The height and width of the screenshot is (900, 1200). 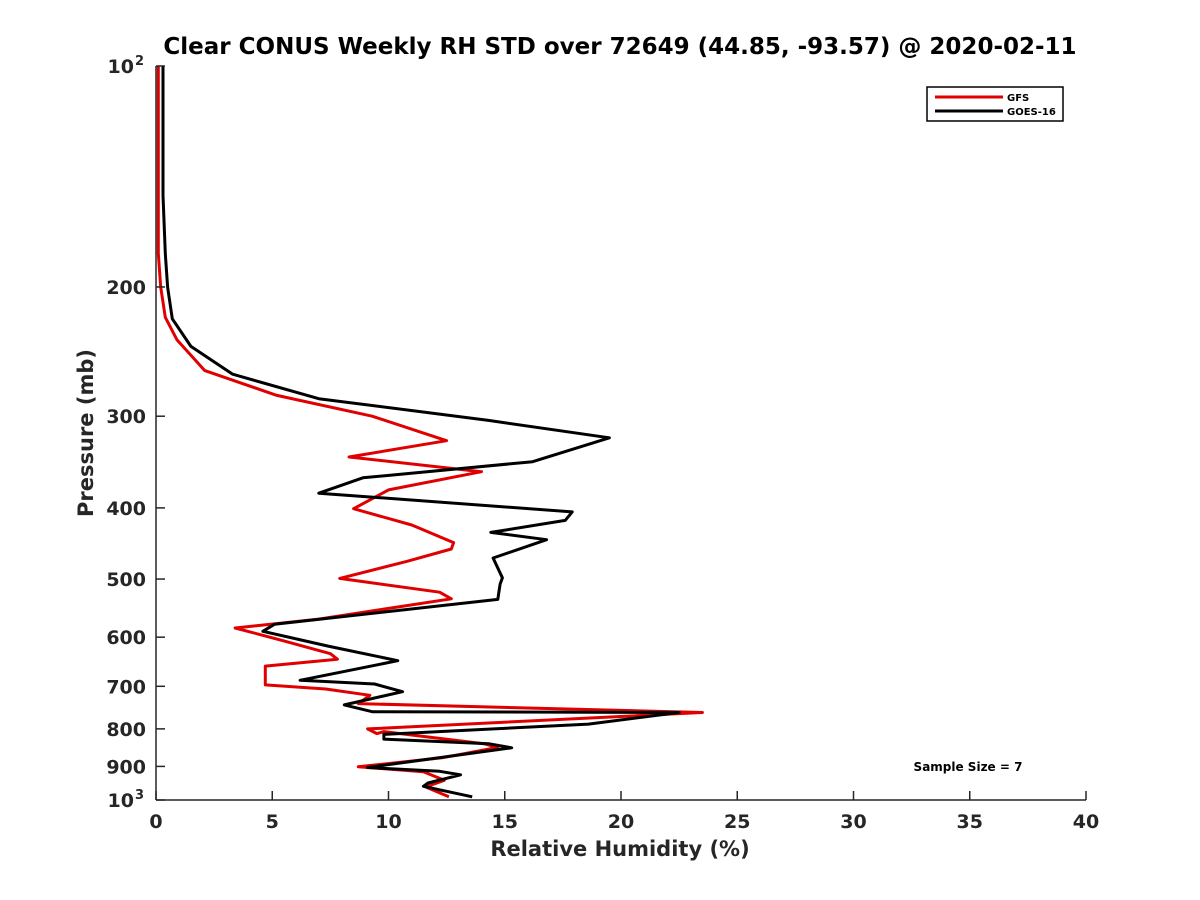 I want to click on legend-box, so click(x=995, y=104).